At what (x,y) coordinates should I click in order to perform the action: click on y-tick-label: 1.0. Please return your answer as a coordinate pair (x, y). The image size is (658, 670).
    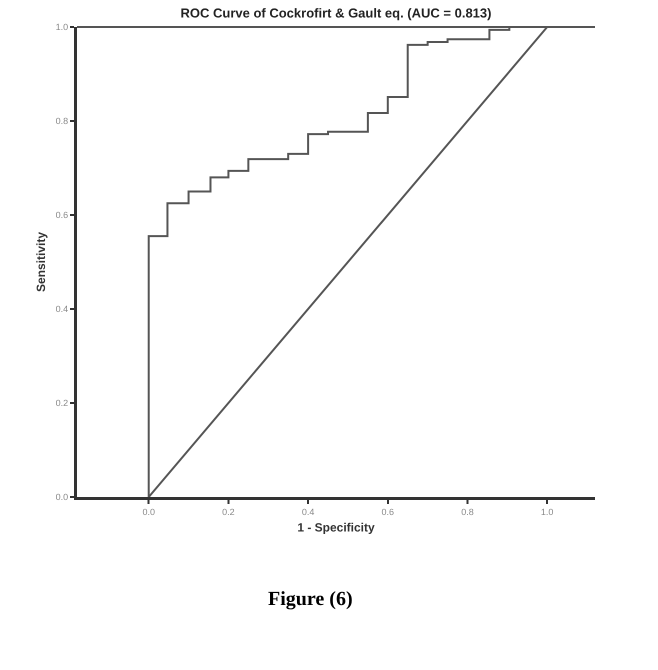
    Looking at the image, I should click on (62, 27).